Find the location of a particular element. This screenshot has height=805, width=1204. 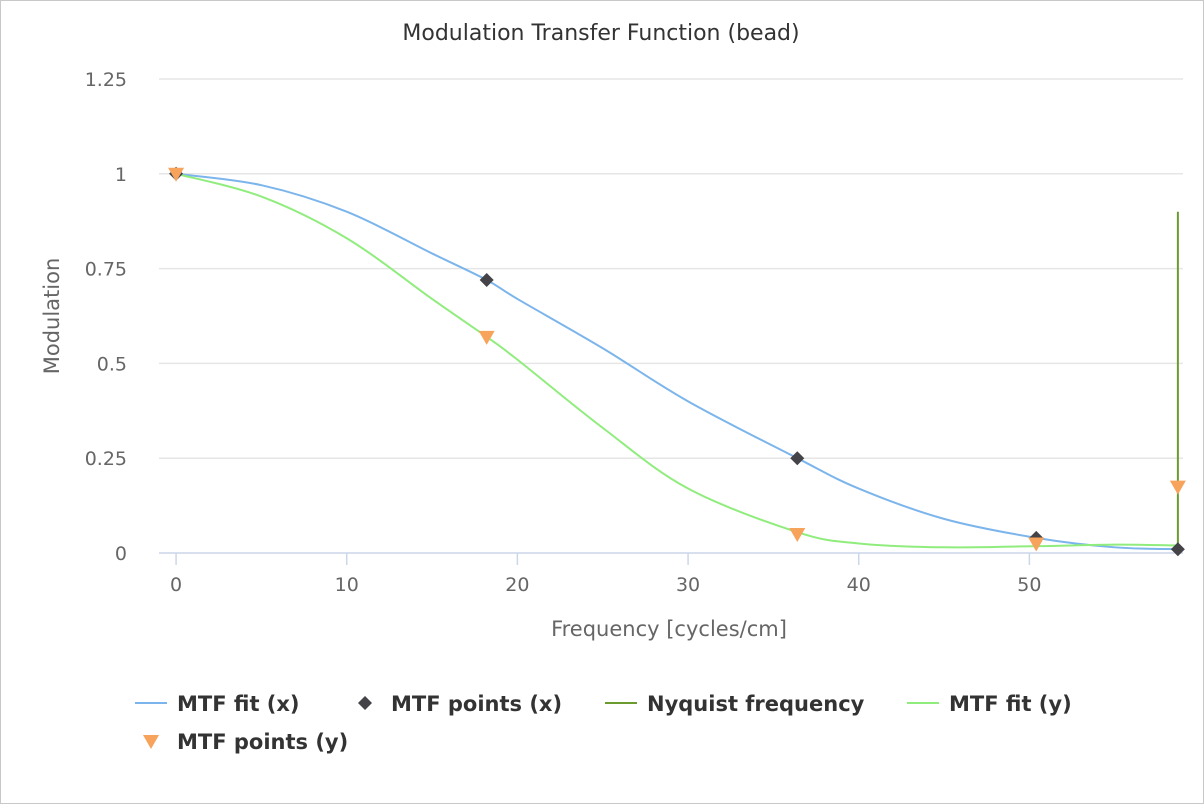

x-tick-label-5: 50 is located at coordinates (1029, 585).